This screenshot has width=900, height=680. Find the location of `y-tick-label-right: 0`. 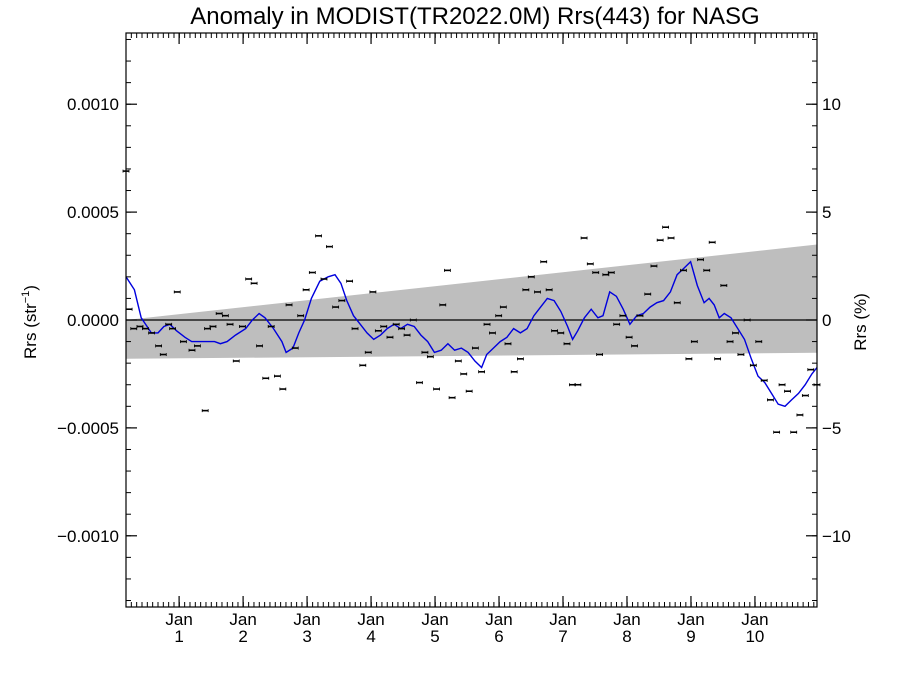

y-tick-label-right: 0 is located at coordinates (826, 320).